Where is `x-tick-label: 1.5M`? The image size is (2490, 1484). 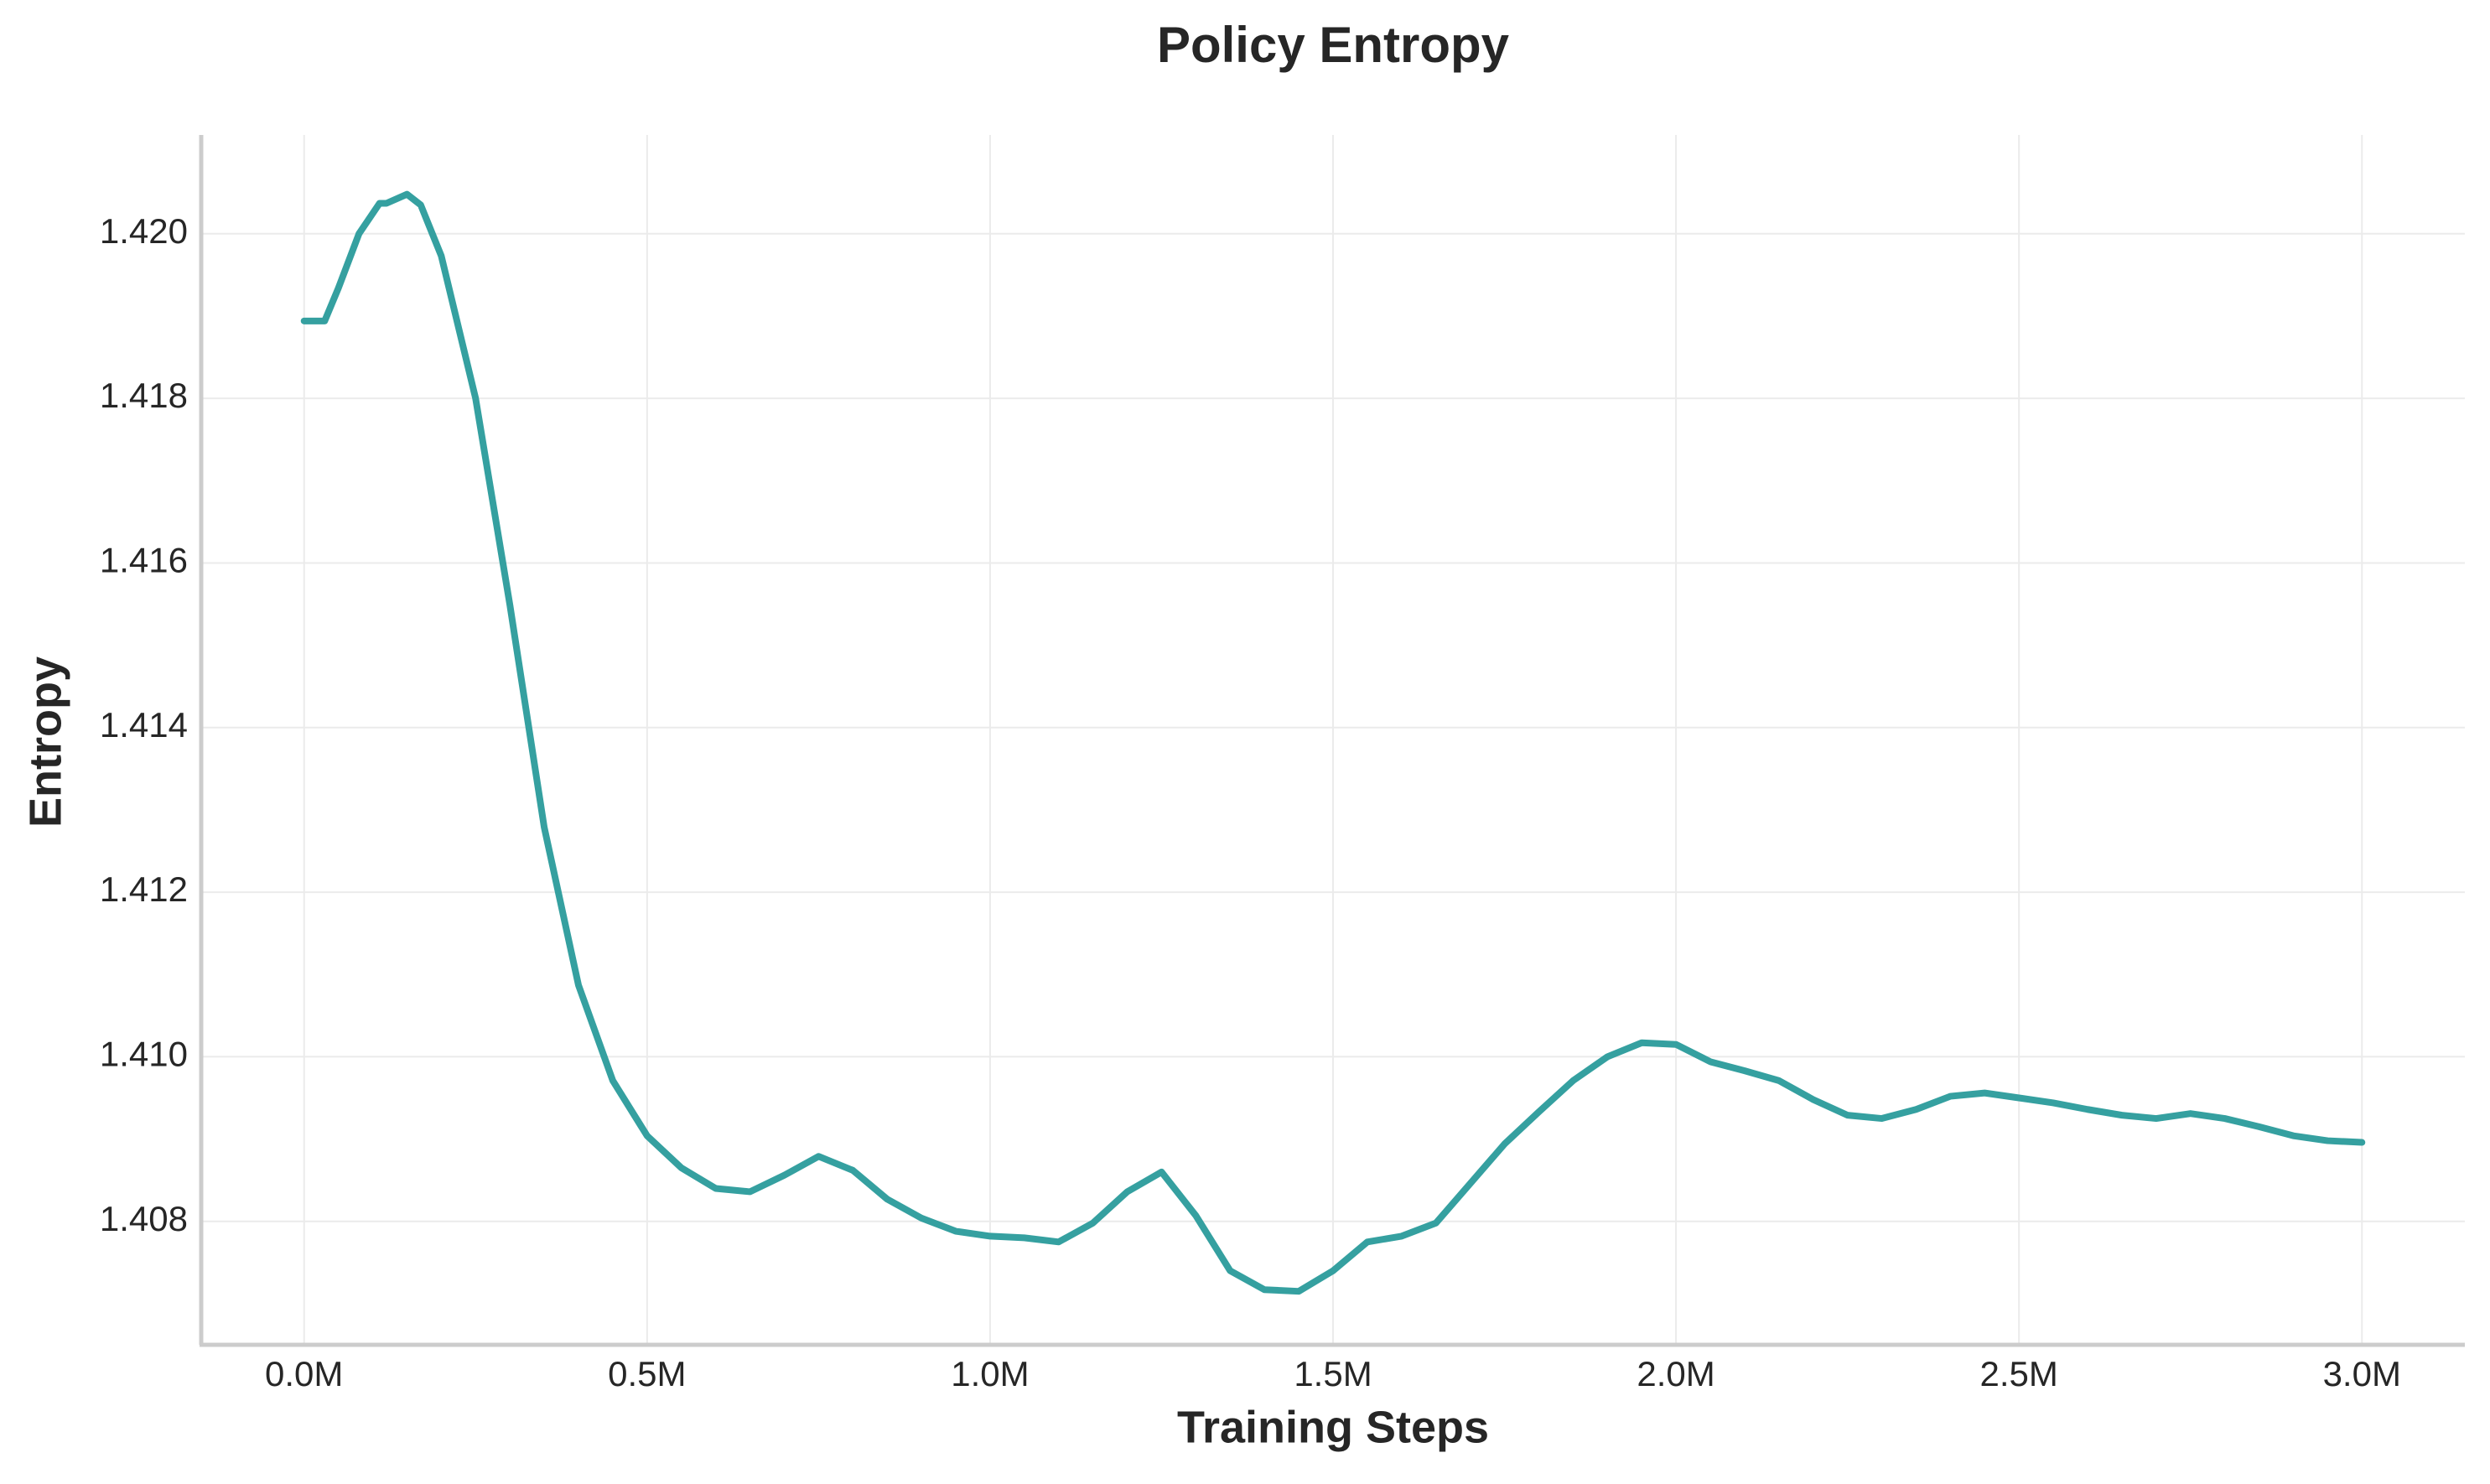
x-tick-label: 1.5M is located at coordinates (1333, 1373).